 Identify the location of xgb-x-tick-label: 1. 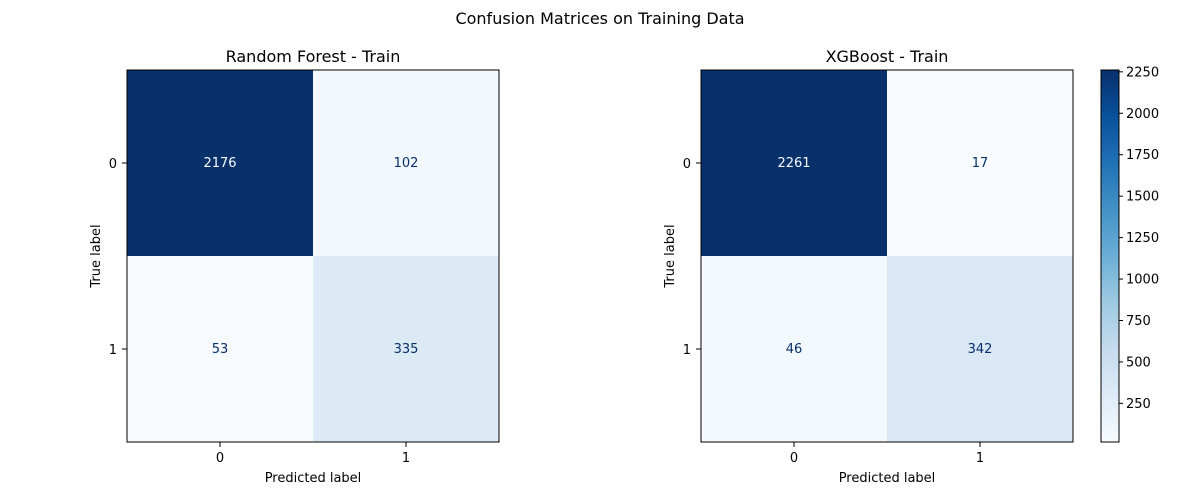
(980, 458).